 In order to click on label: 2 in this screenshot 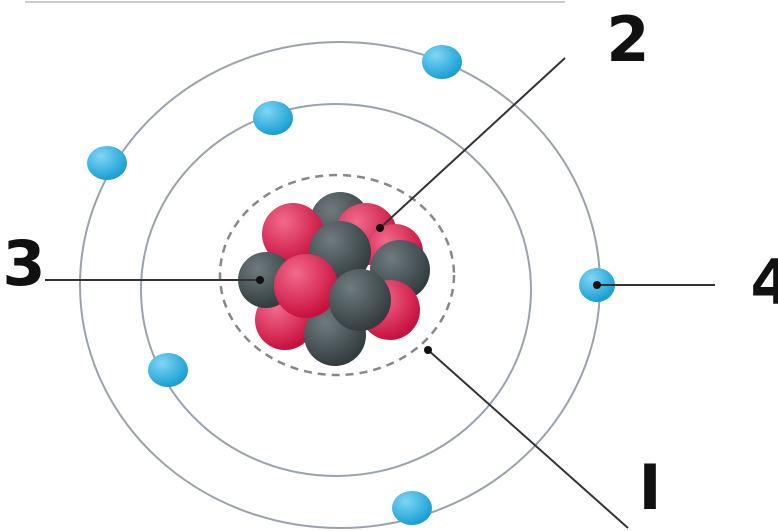, I will do `click(627, 39)`.